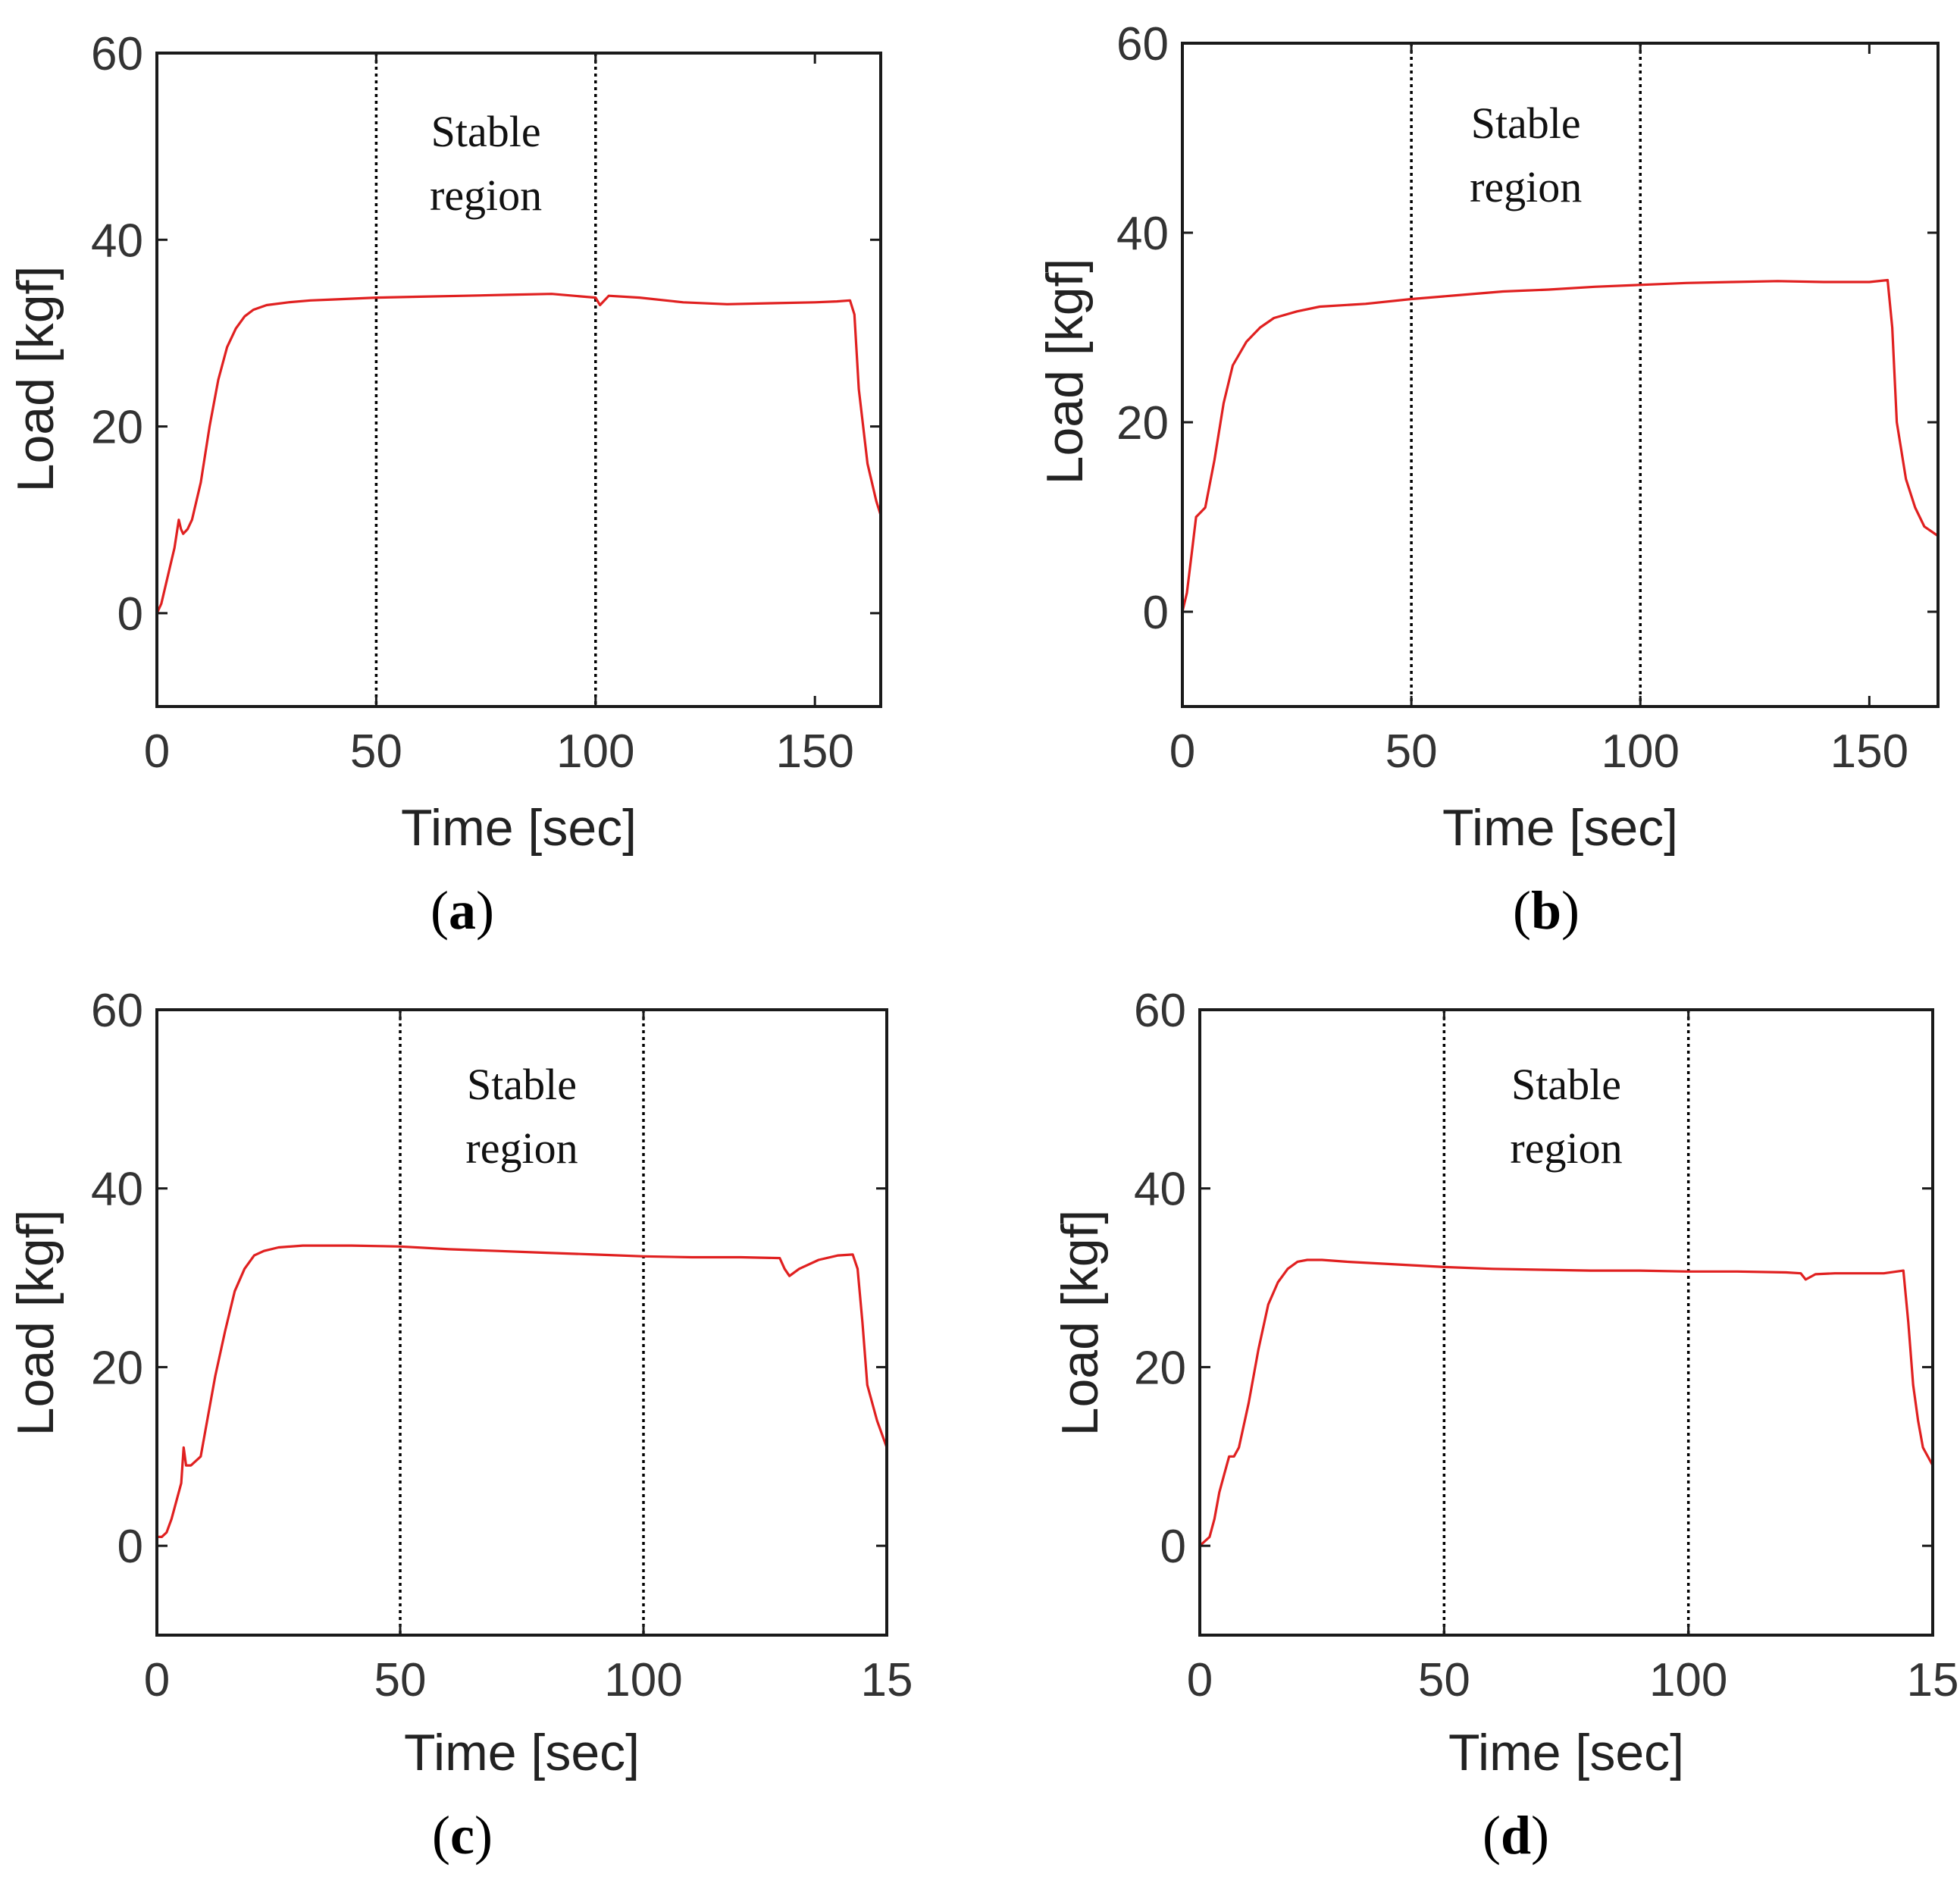  I want to click on panel-tag: (b), so click(1546, 910).